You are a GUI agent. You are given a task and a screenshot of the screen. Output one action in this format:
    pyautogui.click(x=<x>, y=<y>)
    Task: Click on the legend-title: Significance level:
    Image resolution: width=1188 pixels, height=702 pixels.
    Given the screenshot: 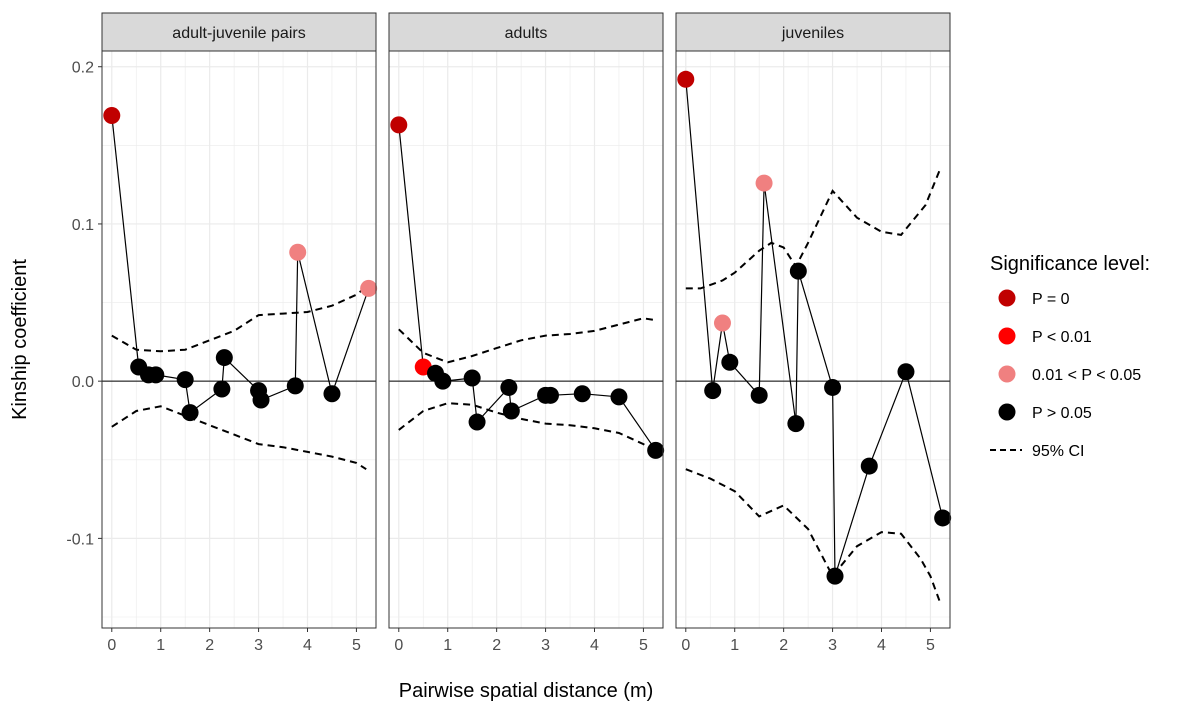 What is the action you would take?
    pyautogui.click(x=1070, y=264)
    